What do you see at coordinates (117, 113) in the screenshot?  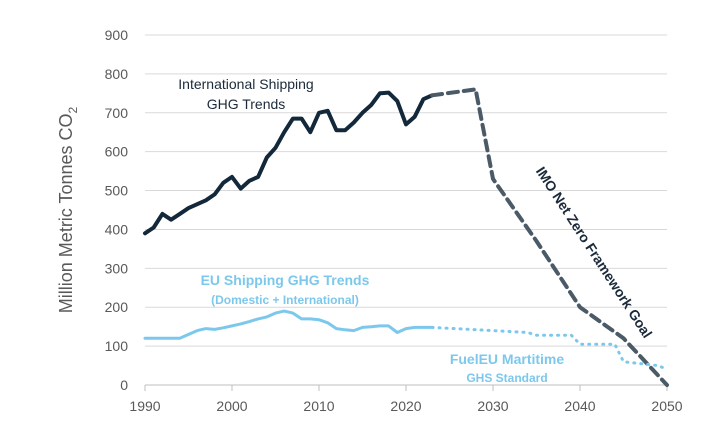 I see `y-tick-label: 700` at bounding box center [117, 113].